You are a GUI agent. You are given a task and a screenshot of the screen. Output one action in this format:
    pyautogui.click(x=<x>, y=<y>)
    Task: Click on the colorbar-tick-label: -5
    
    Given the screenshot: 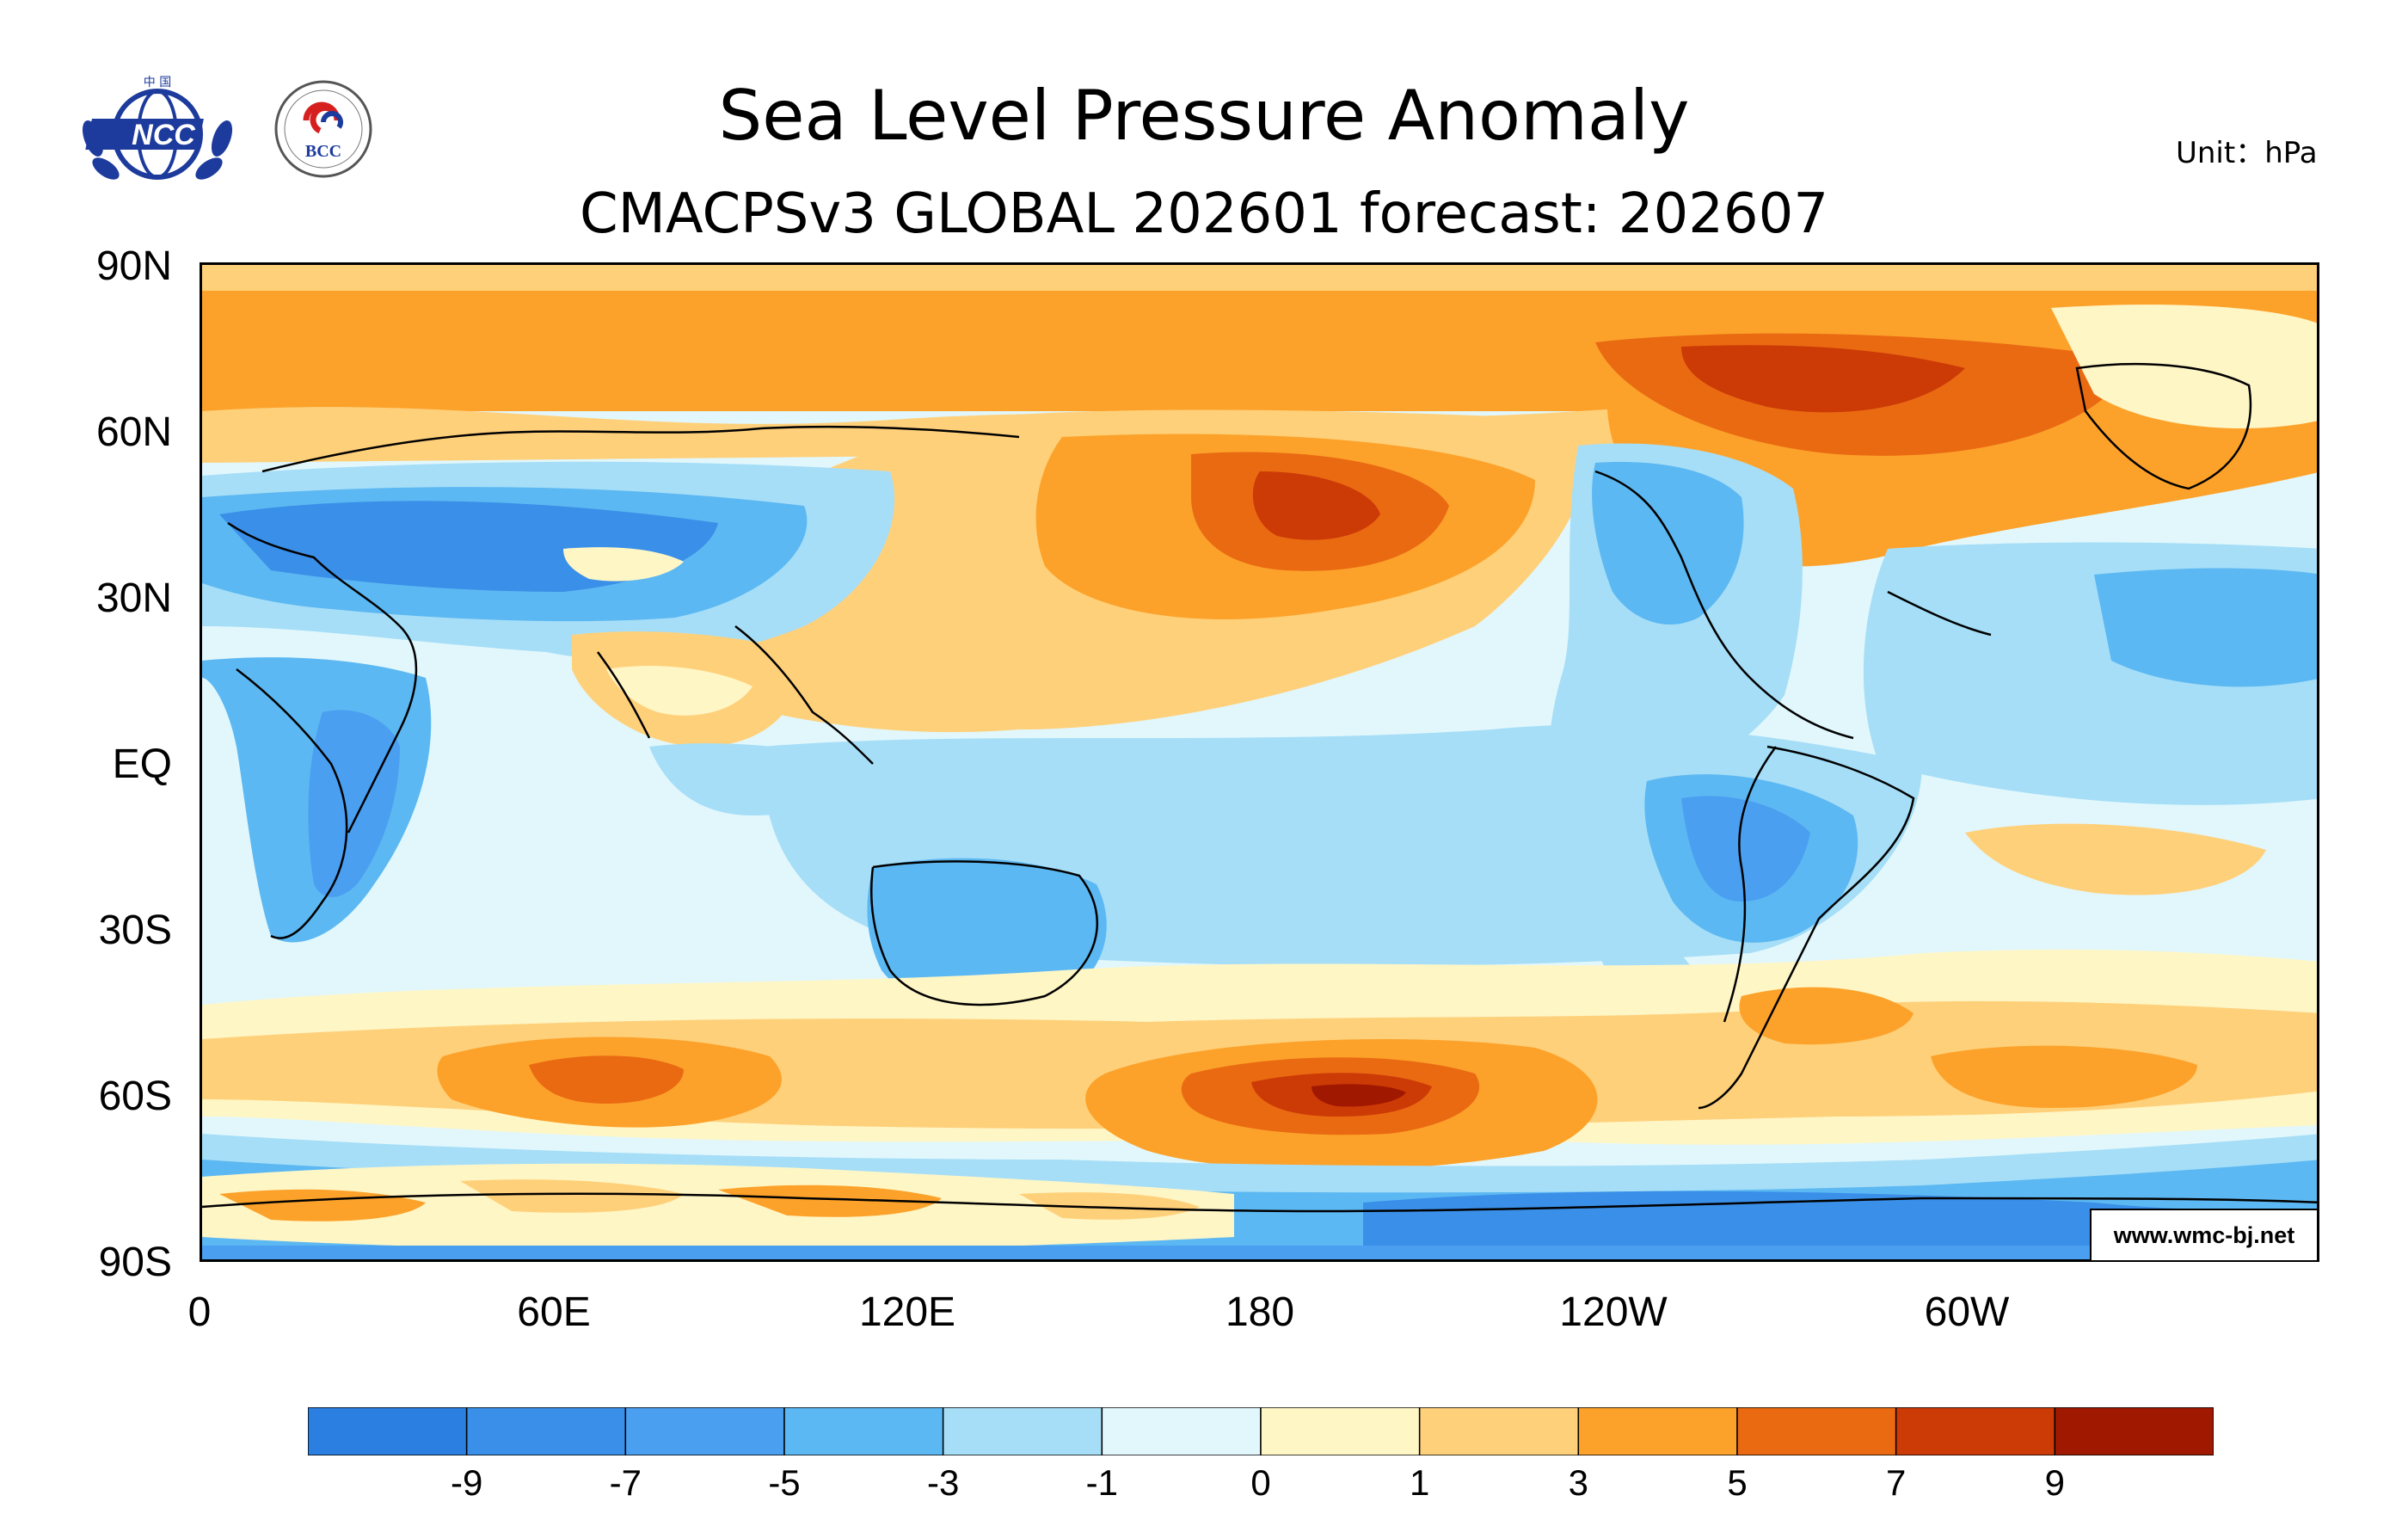 What is the action you would take?
    pyautogui.click(x=784, y=1483)
    